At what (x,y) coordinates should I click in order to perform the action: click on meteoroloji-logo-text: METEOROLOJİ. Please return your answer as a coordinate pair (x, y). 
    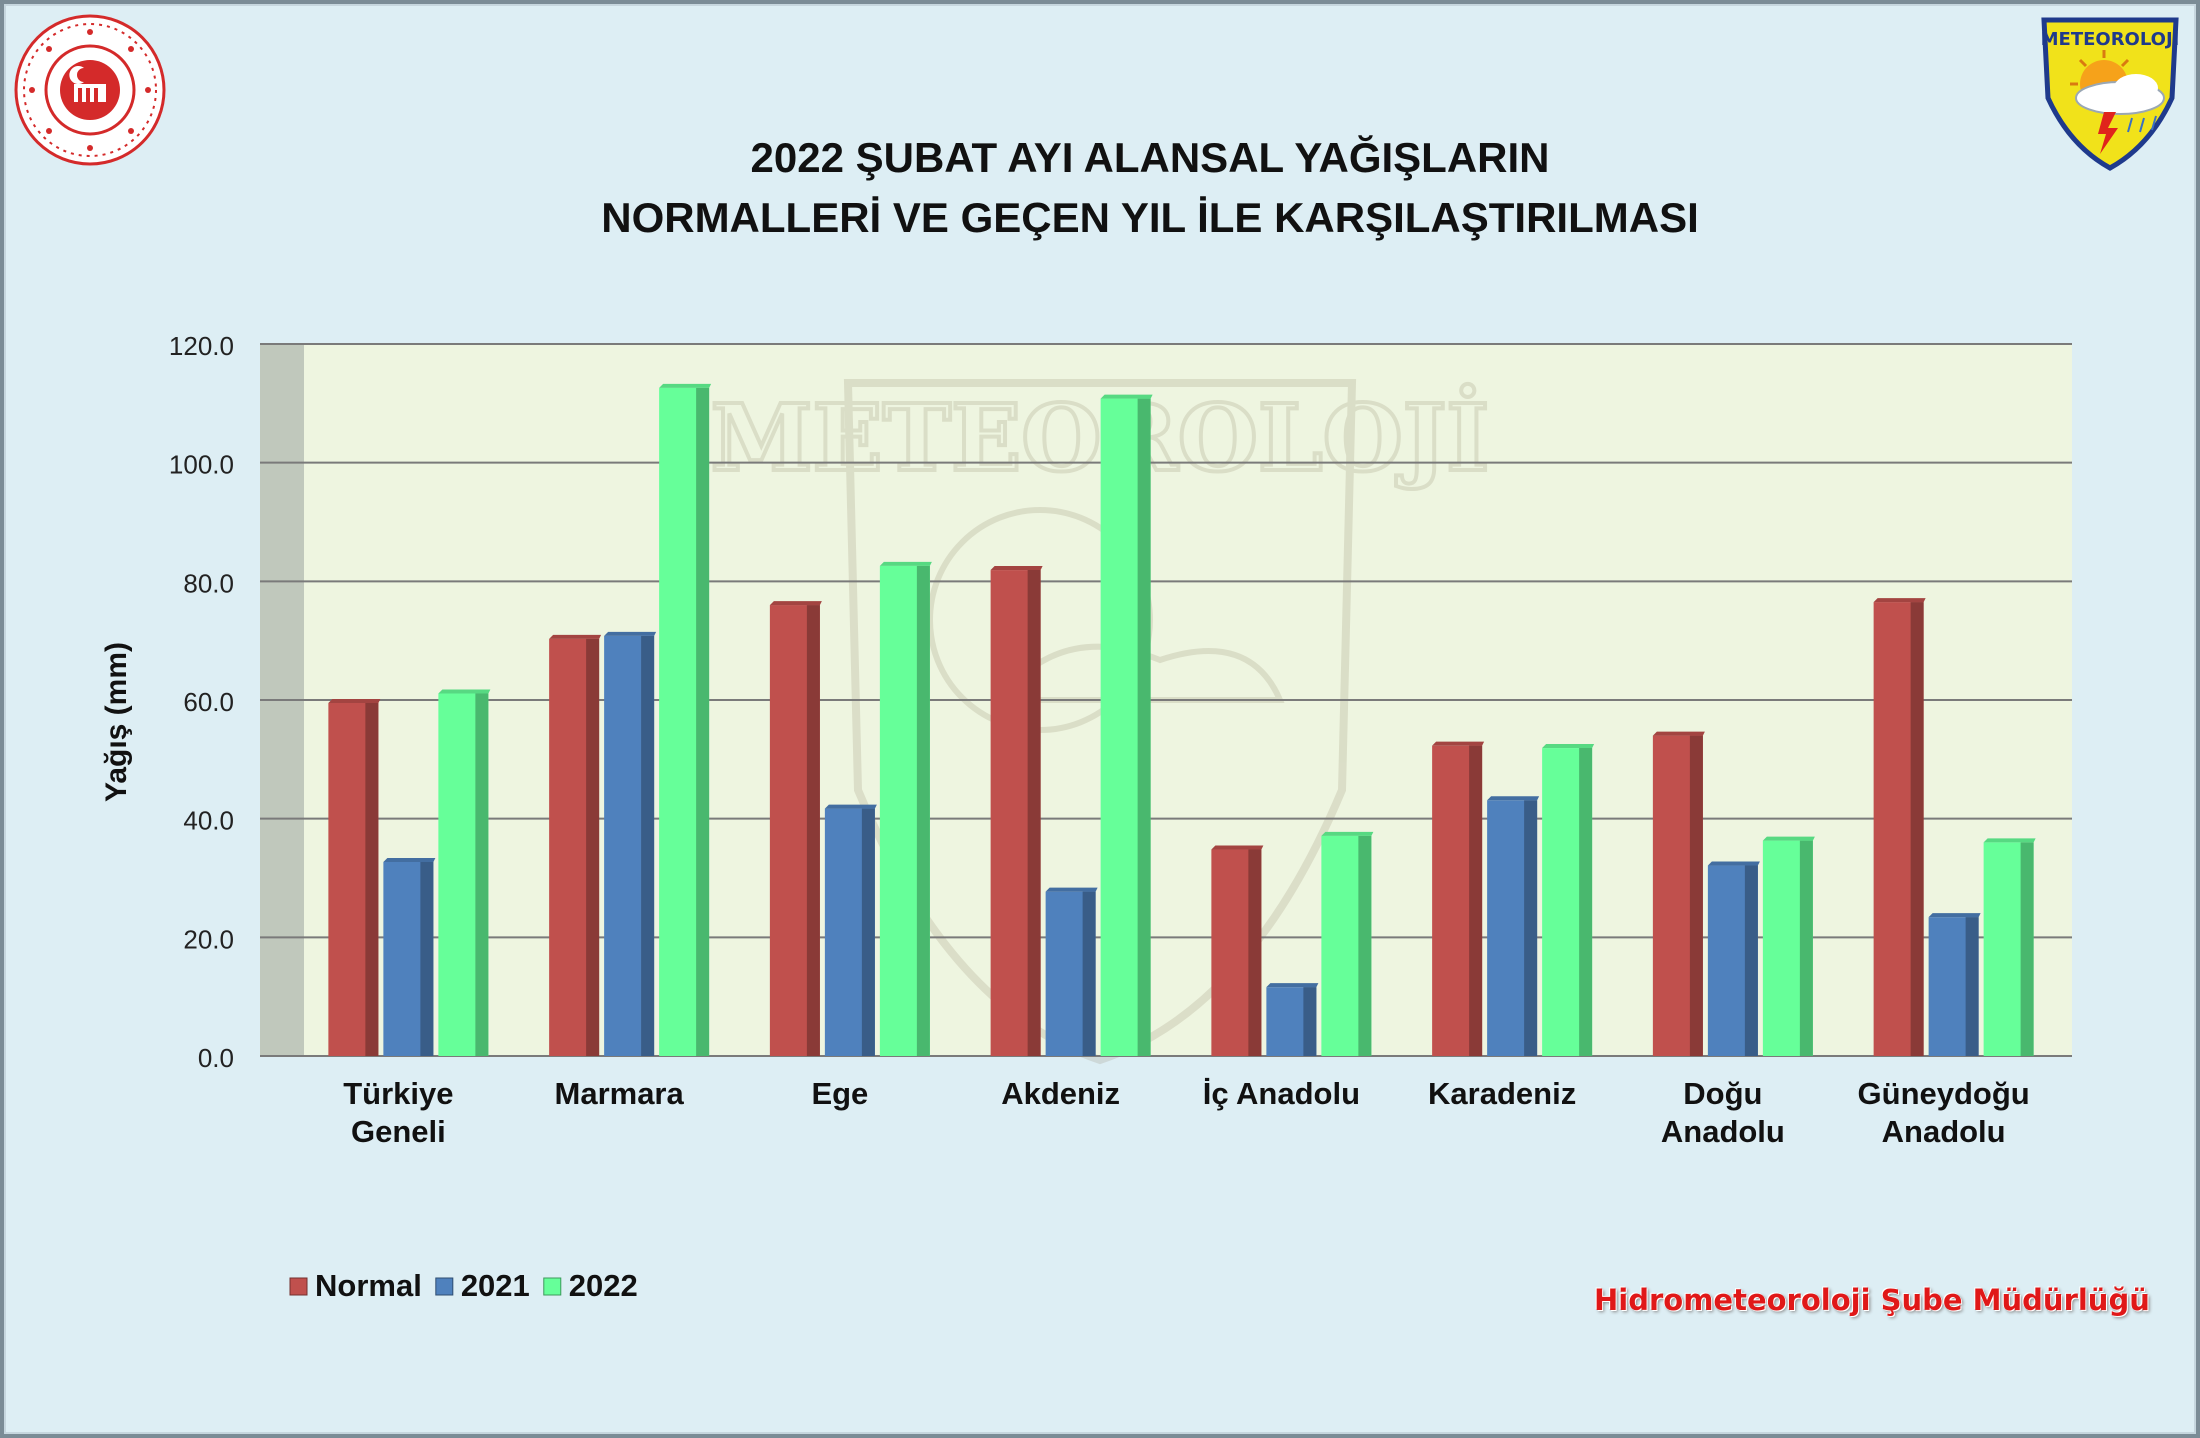
    Looking at the image, I should click on (2110, 39).